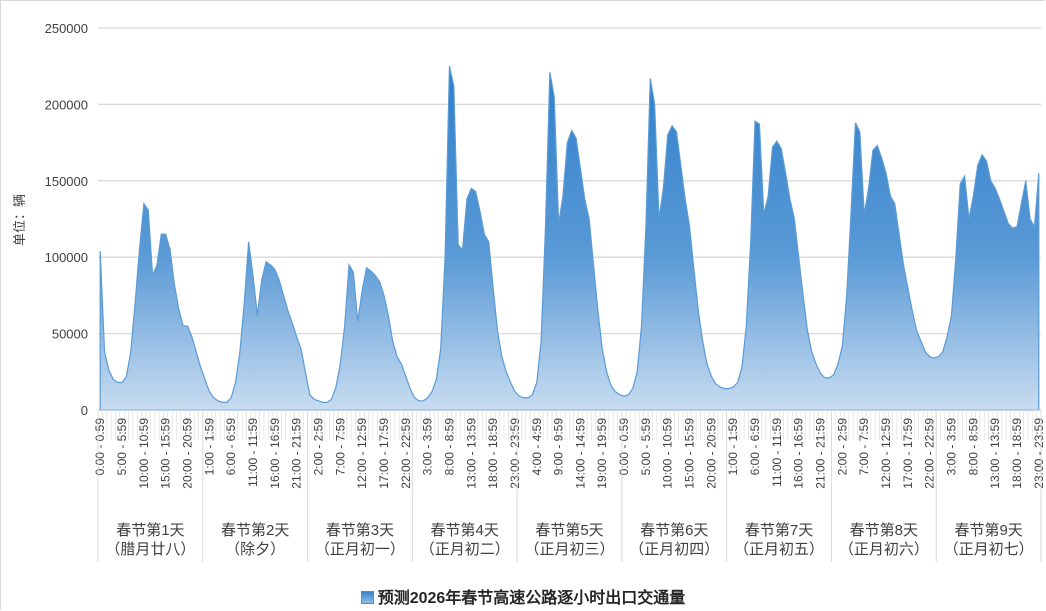  Describe the element at coordinates (465, 530) in the screenshot. I see `group-label: 春节第4天` at that location.